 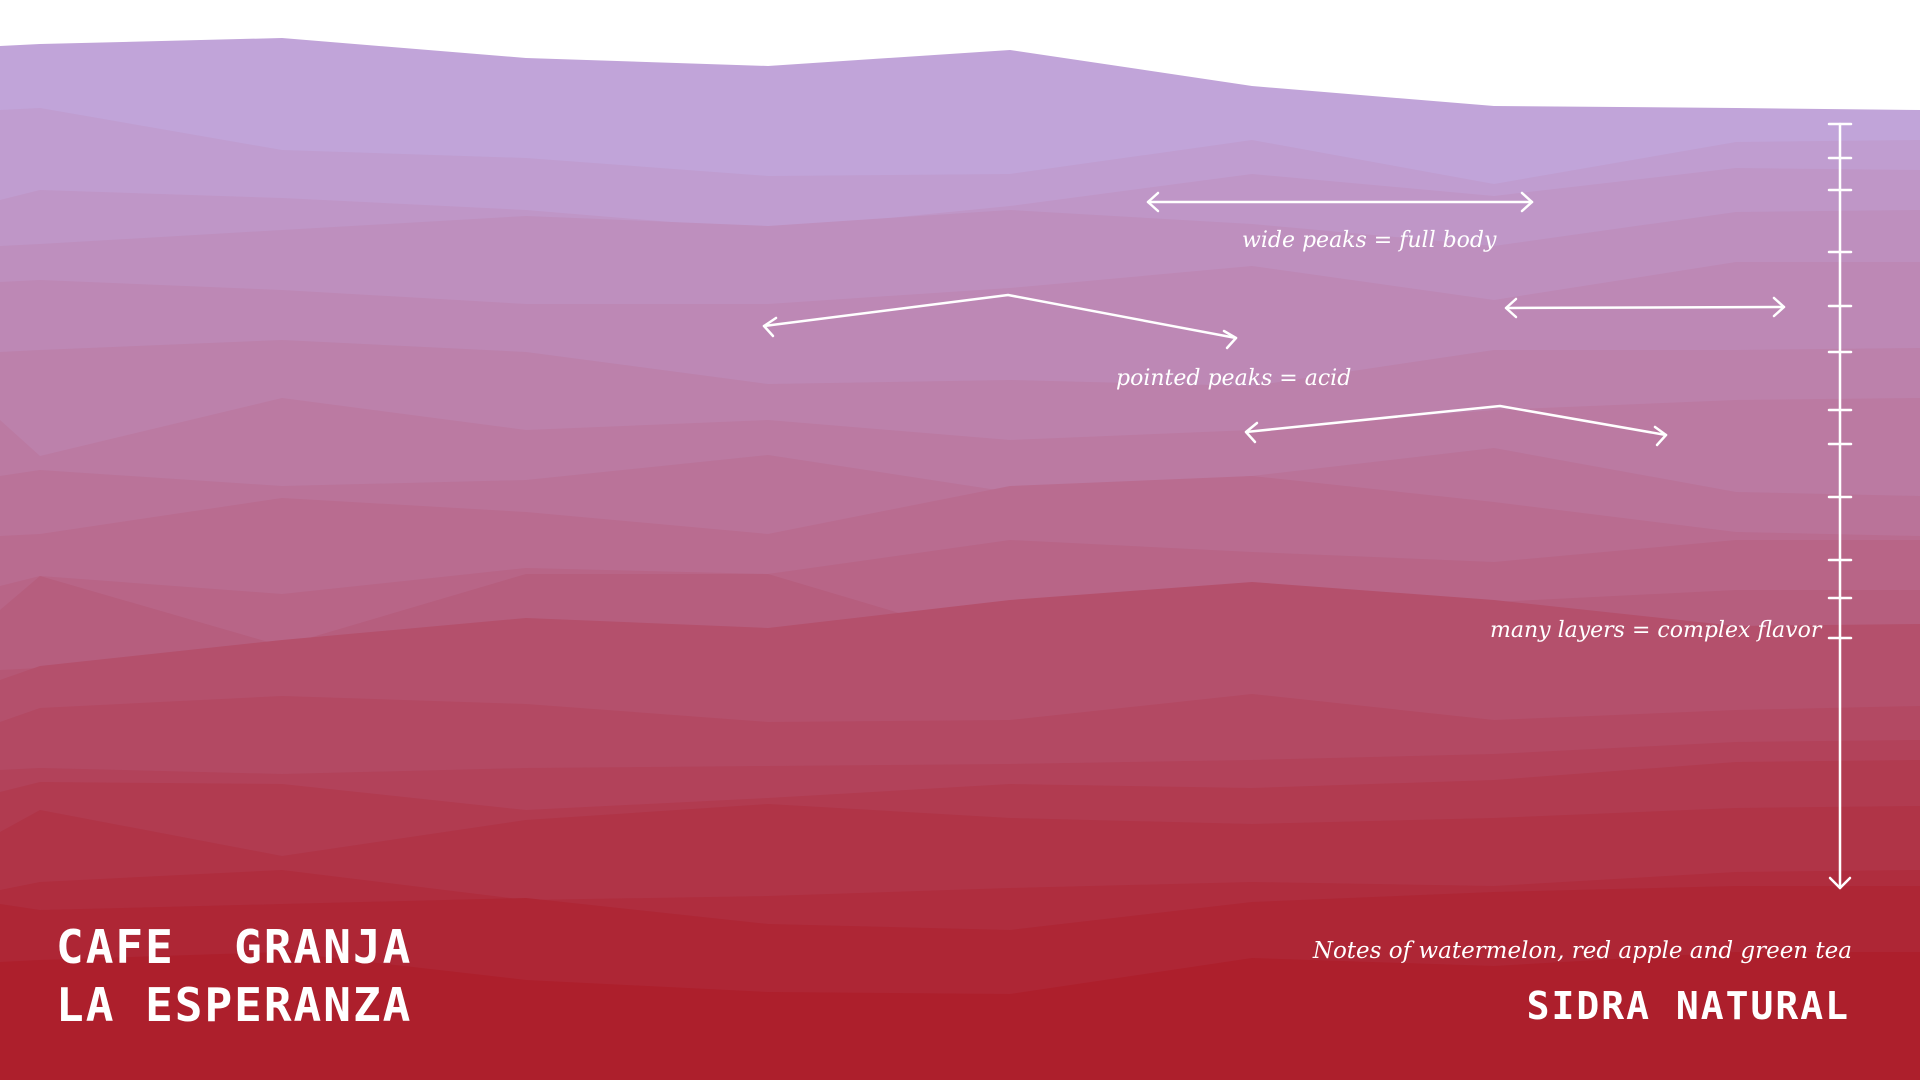 I want to click on pointed-peaks-arrow-icon, so click(x=1000, y=321).